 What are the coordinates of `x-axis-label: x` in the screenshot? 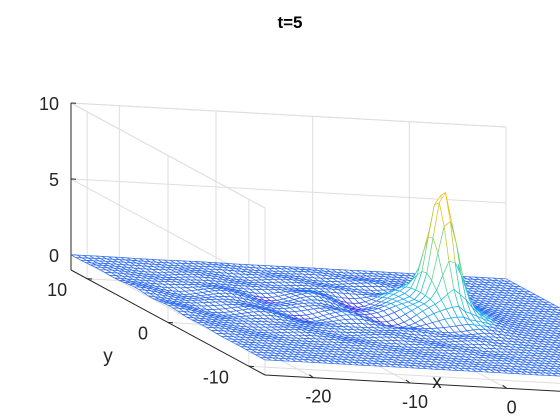 It's located at (437, 382).